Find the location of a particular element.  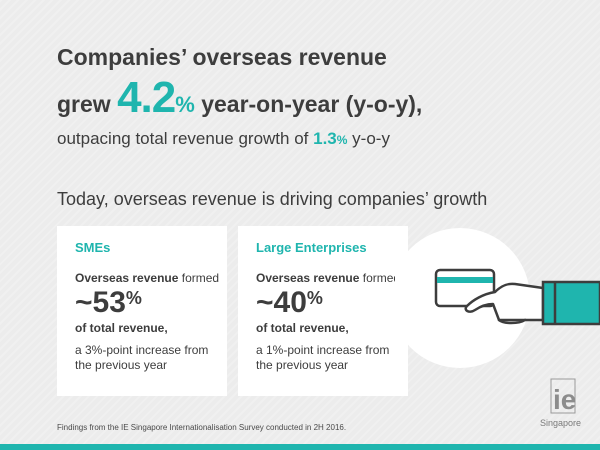

headline-line-2: grew 4.2% year-on-year (y-o-y), is located at coordinates (317, 101).